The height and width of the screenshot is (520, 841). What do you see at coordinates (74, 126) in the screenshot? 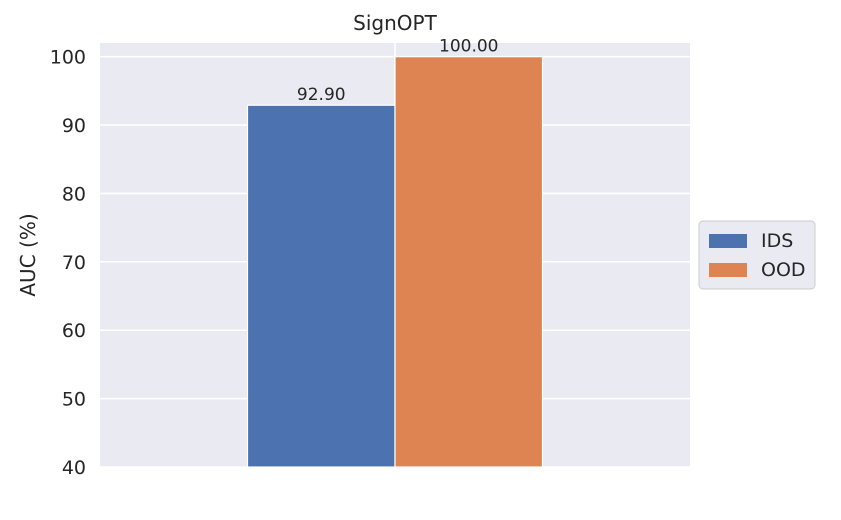
I see `y-tick-label: 90` at bounding box center [74, 126].